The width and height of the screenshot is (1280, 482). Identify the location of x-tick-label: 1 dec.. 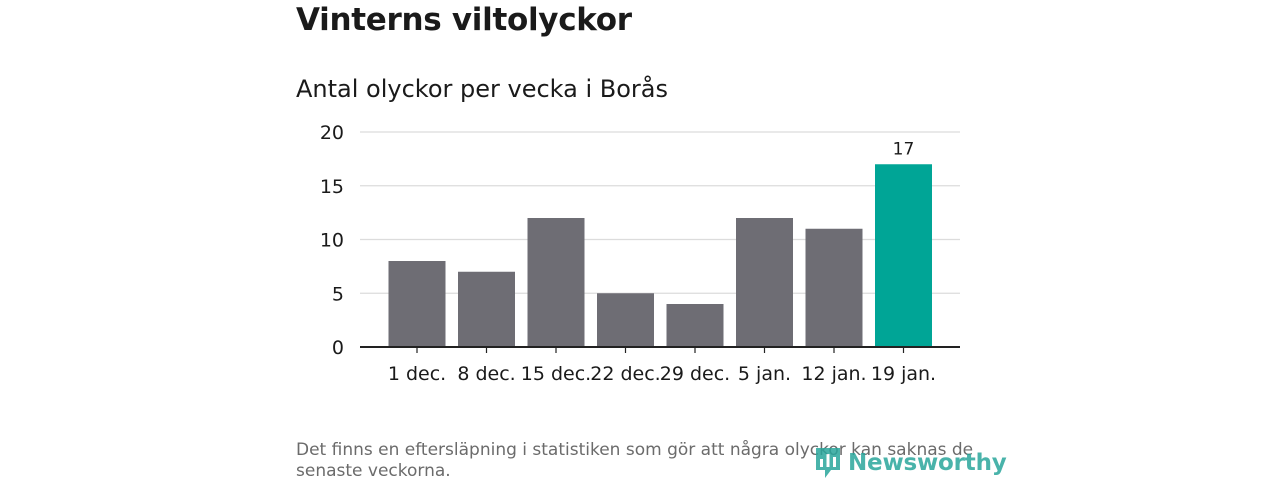
(417, 374).